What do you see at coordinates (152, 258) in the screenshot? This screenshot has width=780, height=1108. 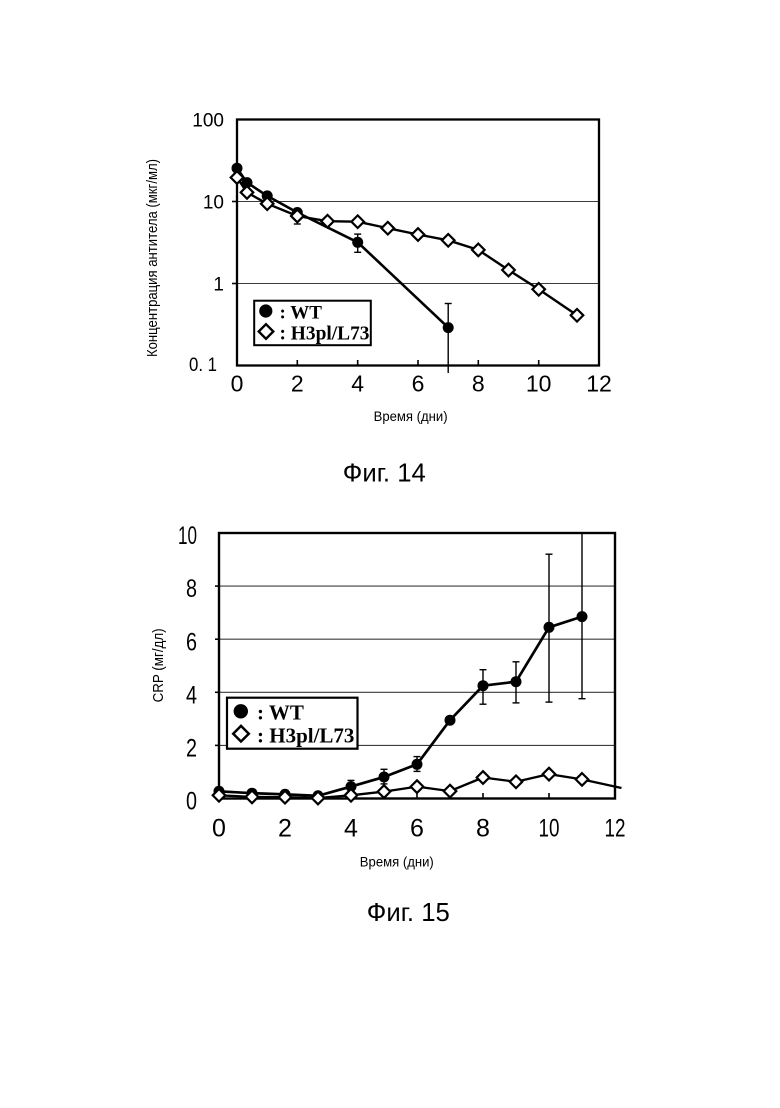 I see `svg-text: Концентрация антитела (мкг/мл)` at bounding box center [152, 258].